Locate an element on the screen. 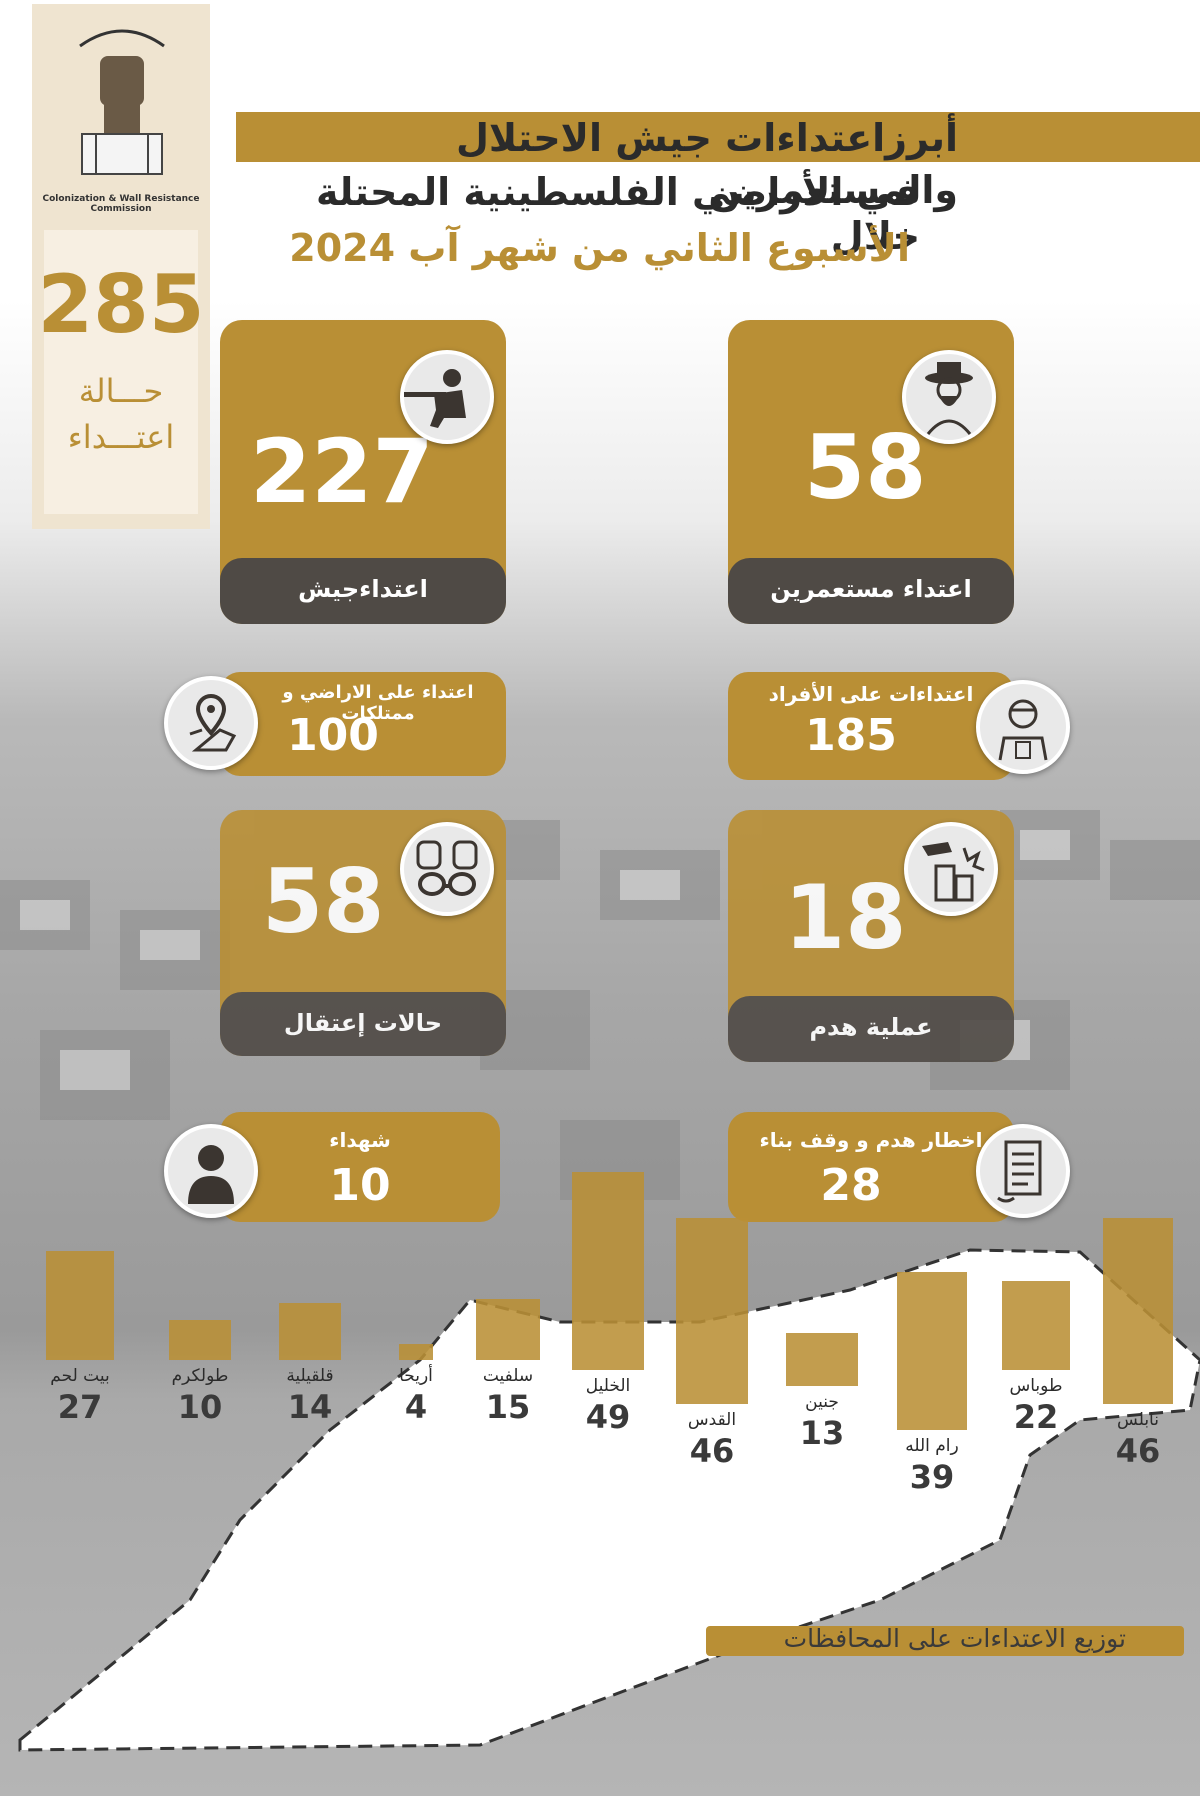  notices-value: 28 is located at coordinates (851, 1185).